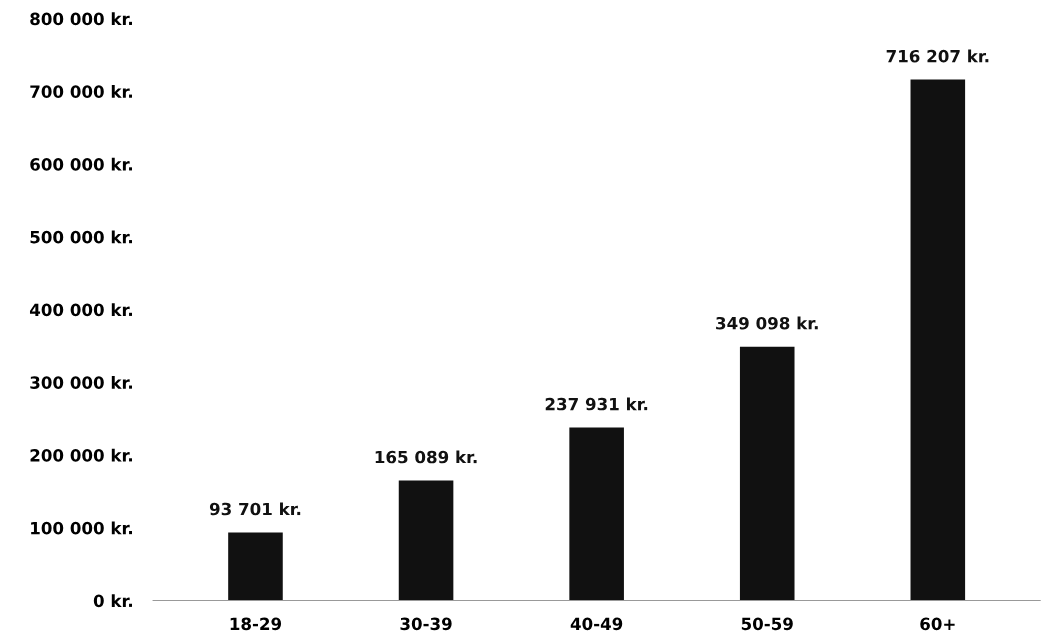  Describe the element at coordinates (81, 164) in the screenshot. I see `y-tick-label: 600 000 kr.` at that location.